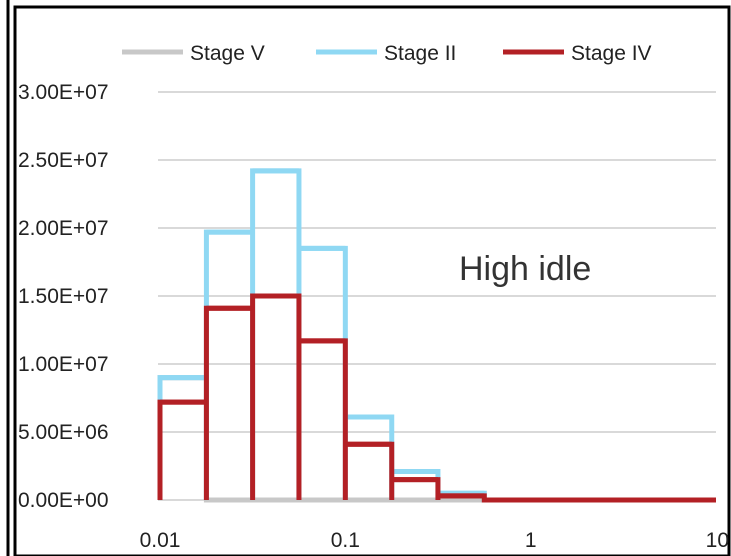 Image resolution: width=731 pixels, height=556 pixels. I want to click on legend: Stage V Stage II Stage IV, so click(387, 53).